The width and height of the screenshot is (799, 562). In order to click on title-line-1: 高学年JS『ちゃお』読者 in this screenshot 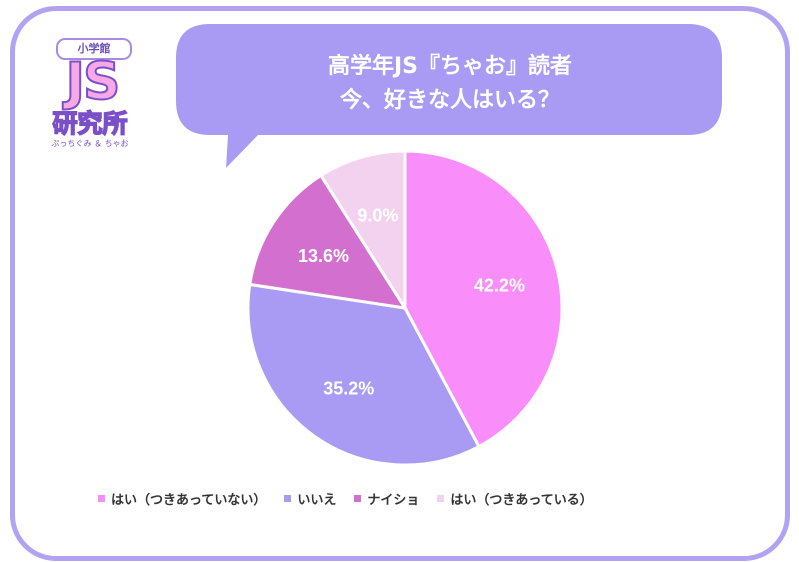, I will do `click(450, 66)`.